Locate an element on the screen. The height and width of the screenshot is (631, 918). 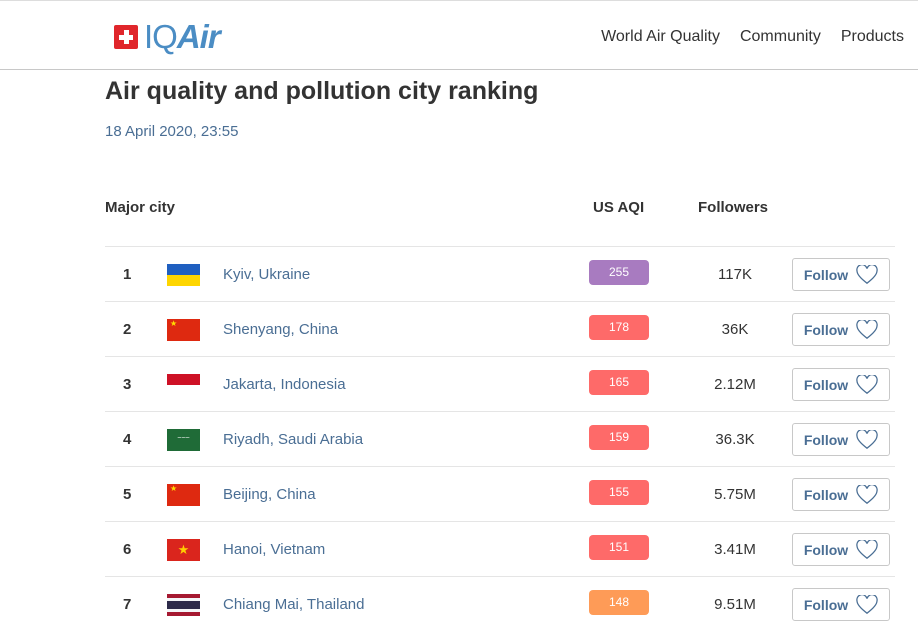
table-row: 6 ★ Hanoi, Vietnam 151 3.41M Follow is located at coordinates (500, 548).